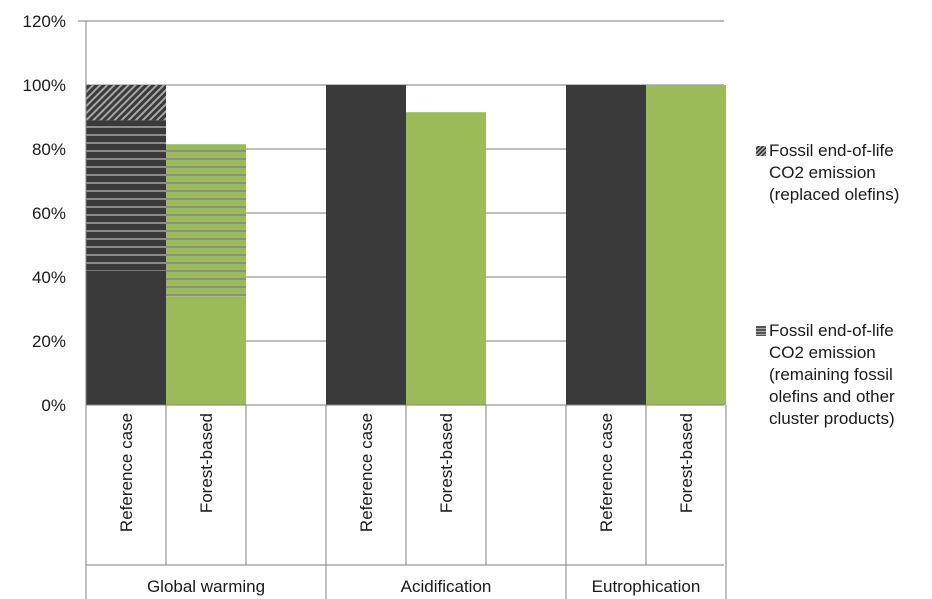 Image resolution: width=932 pixels, height=599 pixels. Describe the element at coordinates (49, 149) in the screenshot. I see `y-tick-label: 80%` at that location.